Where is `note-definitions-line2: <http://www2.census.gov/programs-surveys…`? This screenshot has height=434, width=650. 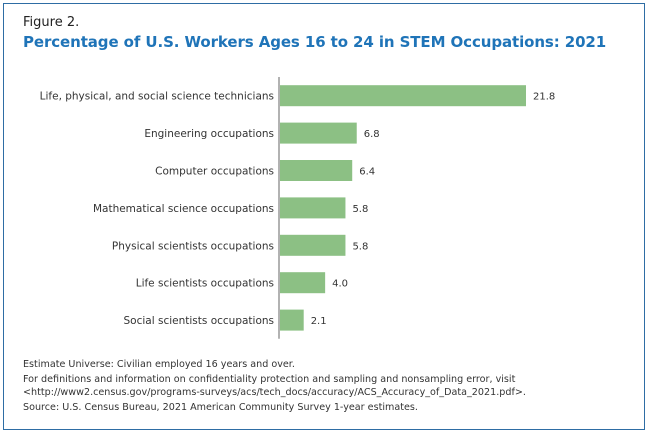 note-definitions-line2: <http://www2.census.gov/programs-surveys… is located at coordinates (274, 392).